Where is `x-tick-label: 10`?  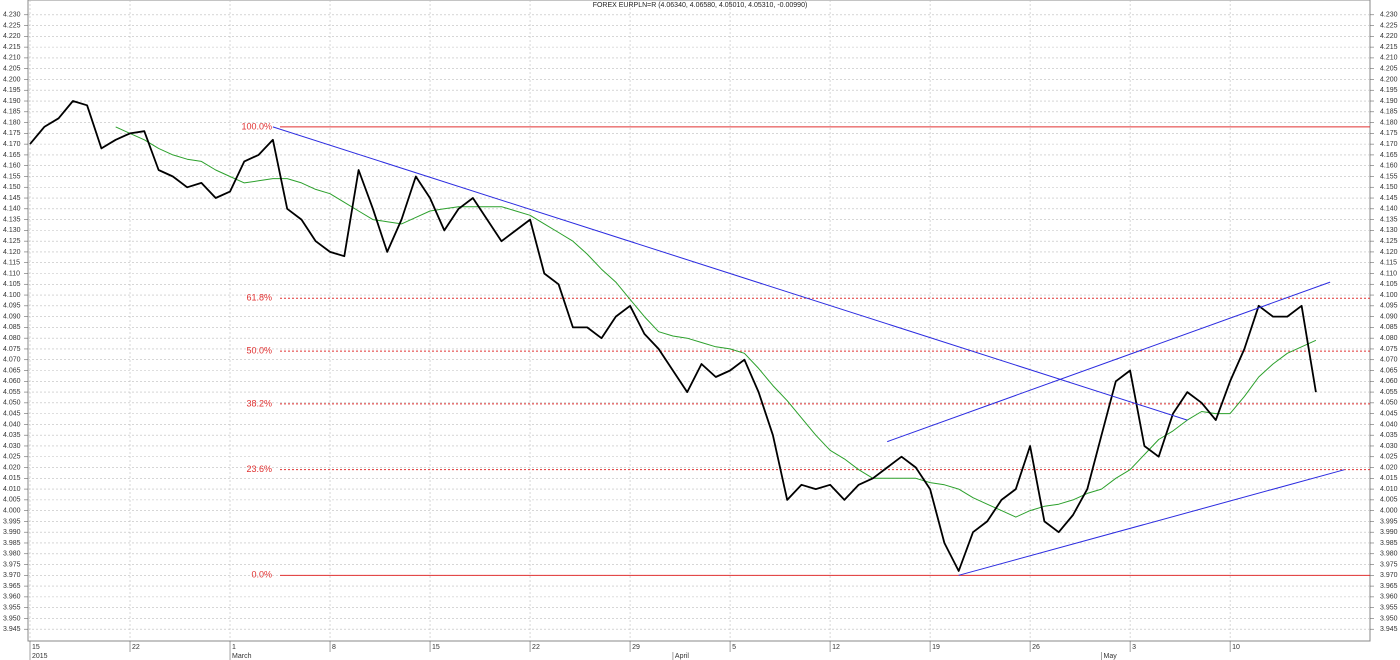 x-tick-label: 10 is located at coordinates (1236, 647).